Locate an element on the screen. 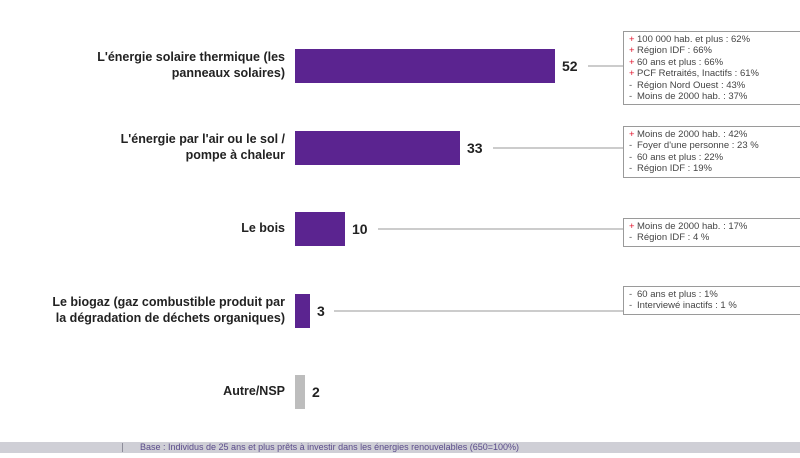  annotation-line: - Région IDF : 19% is located at coordinates (714, 168).